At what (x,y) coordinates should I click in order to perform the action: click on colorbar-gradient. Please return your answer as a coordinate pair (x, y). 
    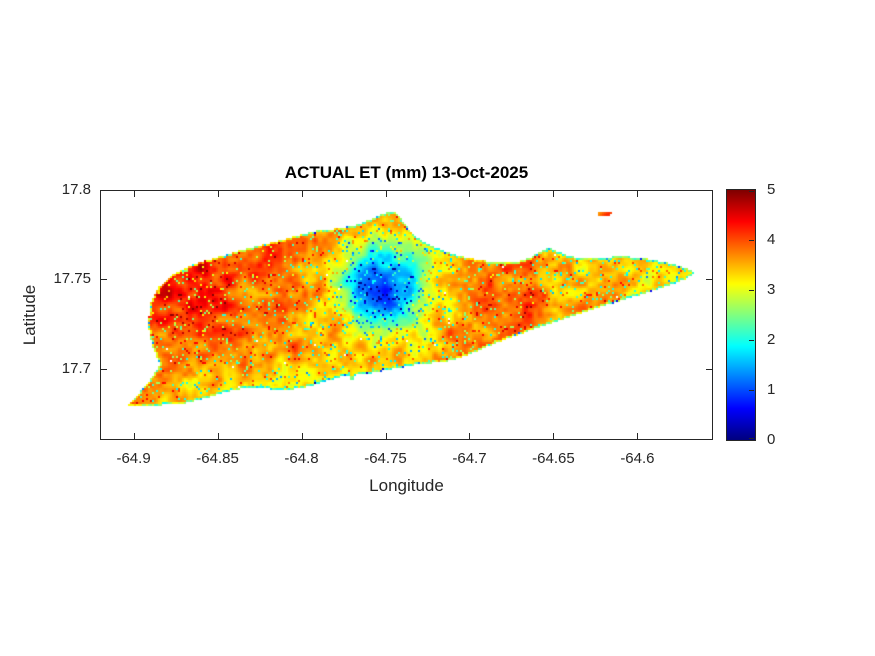
    Looking at the image, I should click on (741, 315).